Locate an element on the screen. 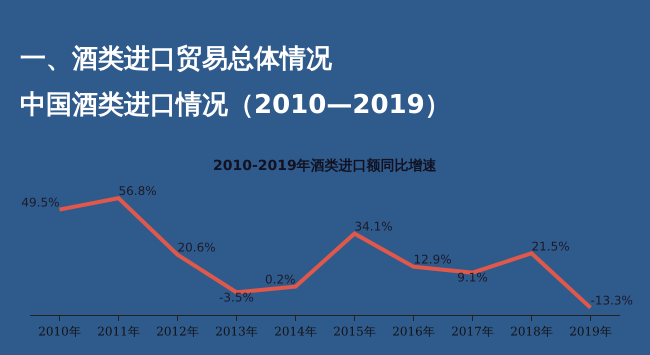 The width and height of the screenshot is (650, 355). data-label: 56.8% is located at coordinates (137, 191).